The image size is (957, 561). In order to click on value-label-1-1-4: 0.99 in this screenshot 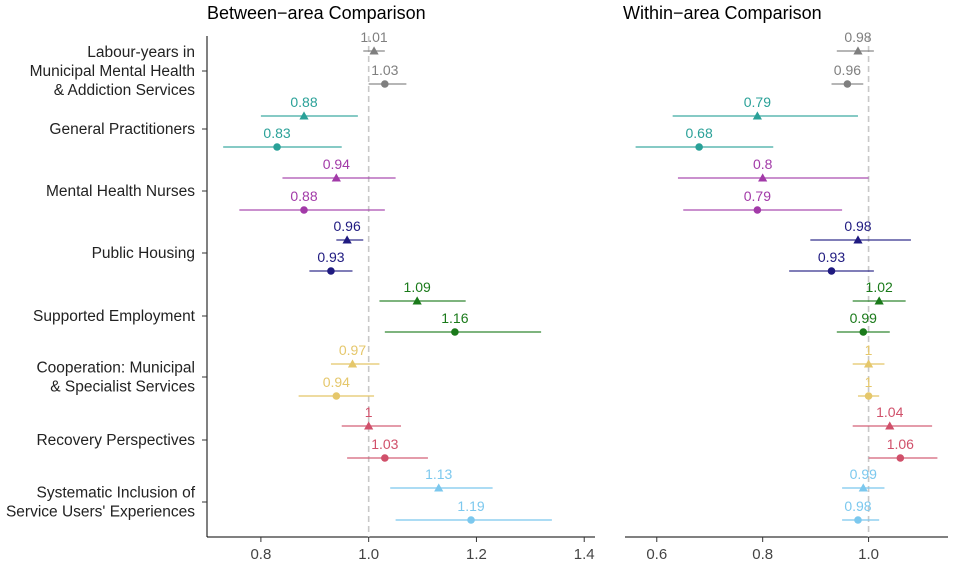, I will do `click(863, 318)`.